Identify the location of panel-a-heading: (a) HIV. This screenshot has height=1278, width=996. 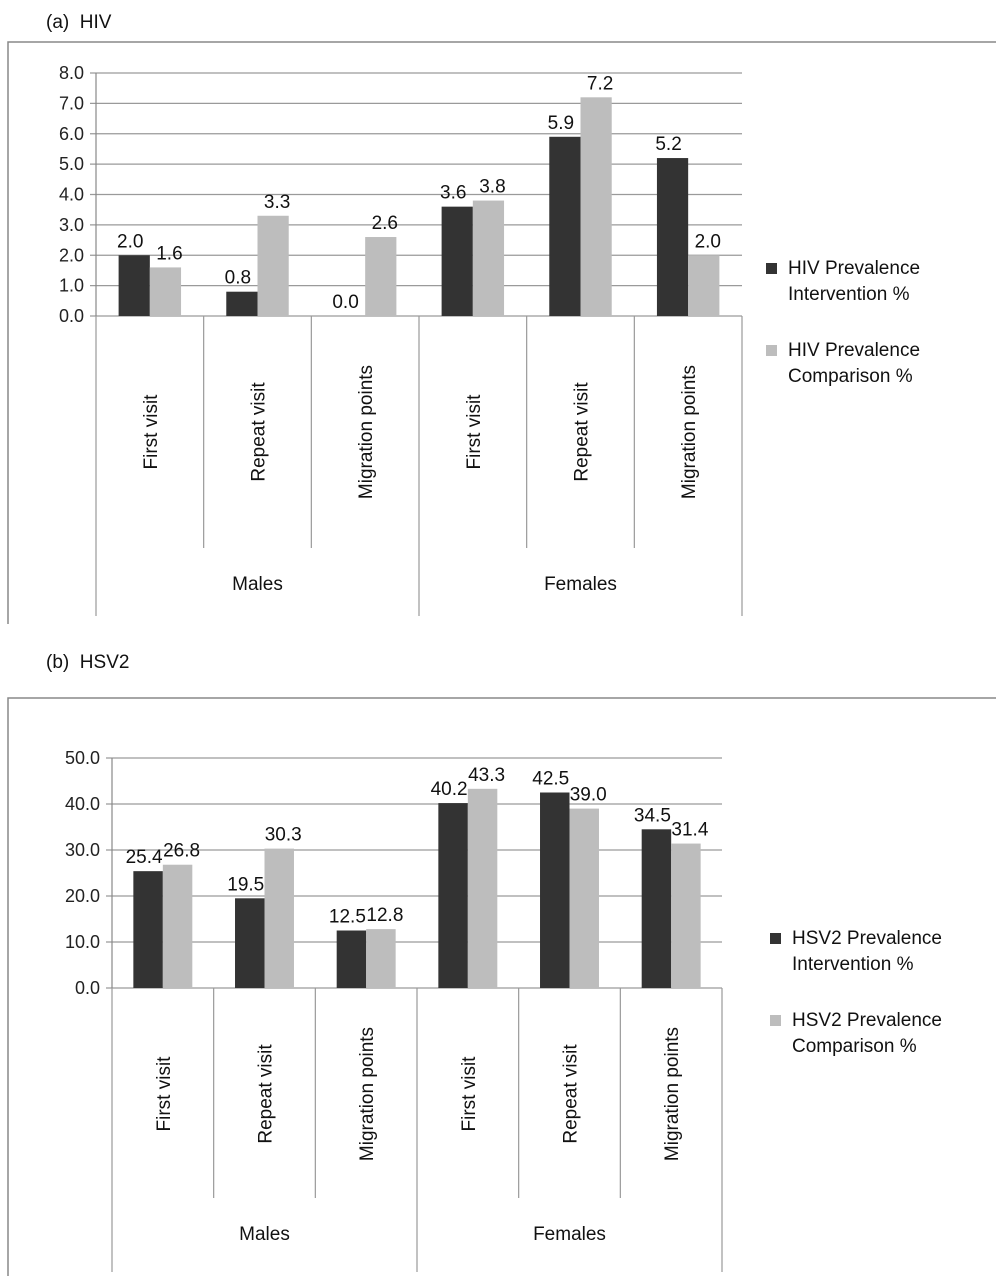
(78, 23).